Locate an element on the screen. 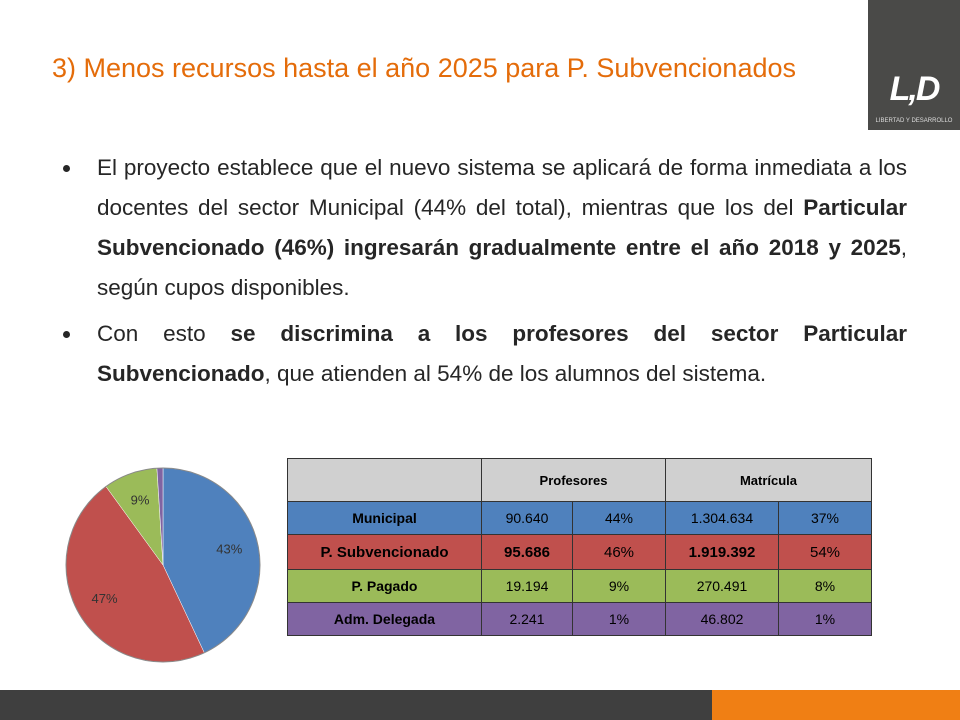  logo-mark: L,D is located at coordinates (915, 89).